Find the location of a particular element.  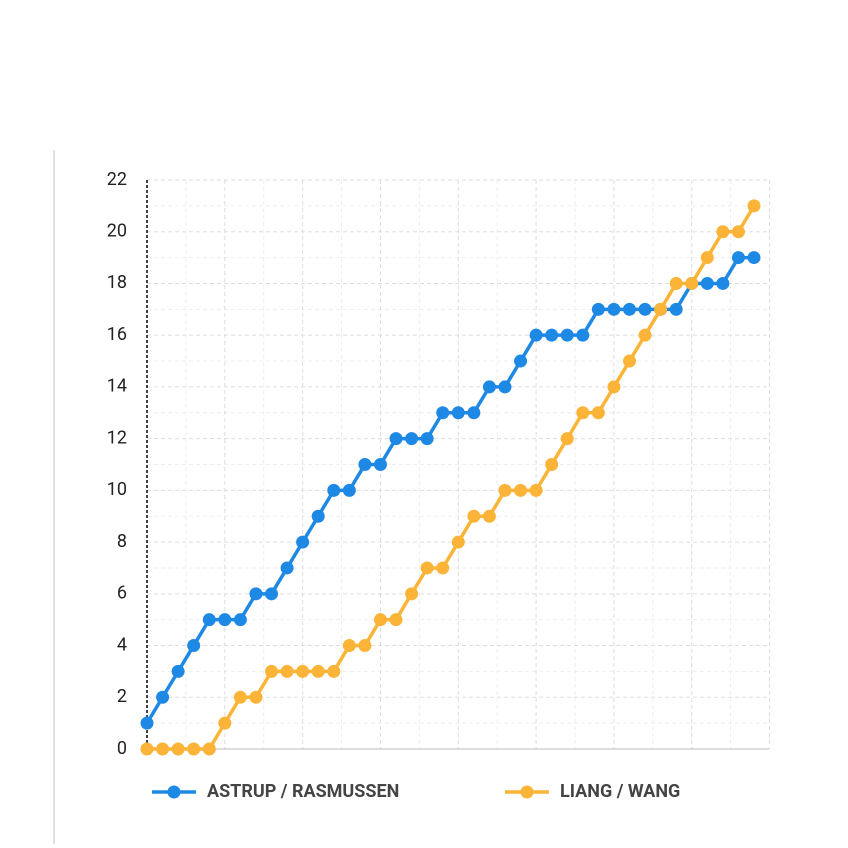

y-tick-label: 2 is located at coordinates (122, 696).